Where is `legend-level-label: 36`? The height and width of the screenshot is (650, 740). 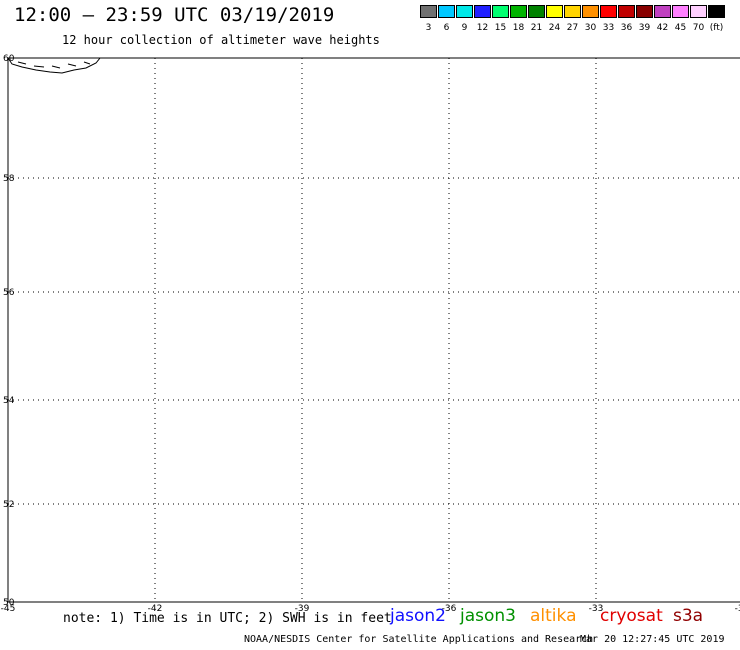 legend-level-label: 36 is located at coordinates (626, 28).